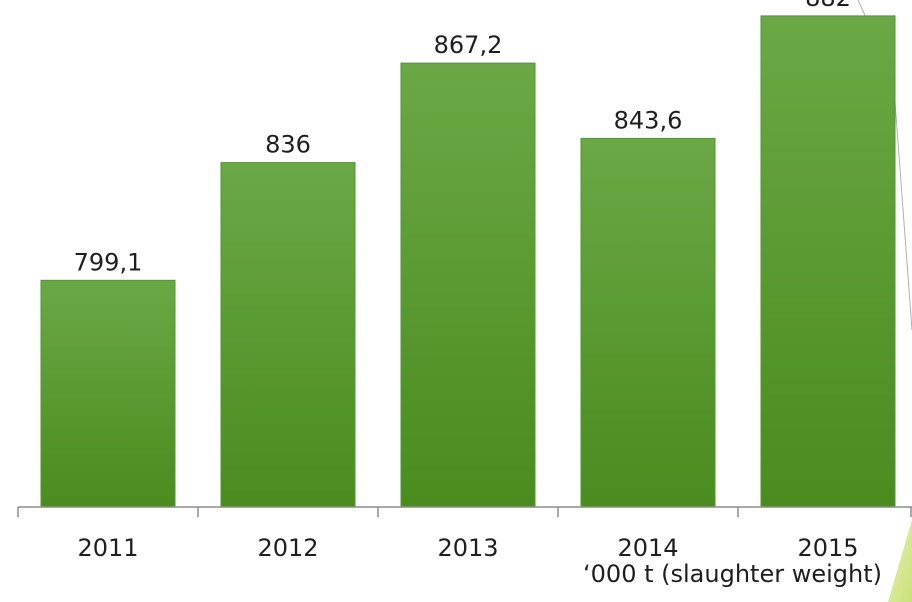 Image resolution: width=912 pixels, height=602 pixels. What do you see at coordinates (647, 548) in the screenshot?
I see `x-tick-label-2014: 2014` at bounding box center [647, 548].